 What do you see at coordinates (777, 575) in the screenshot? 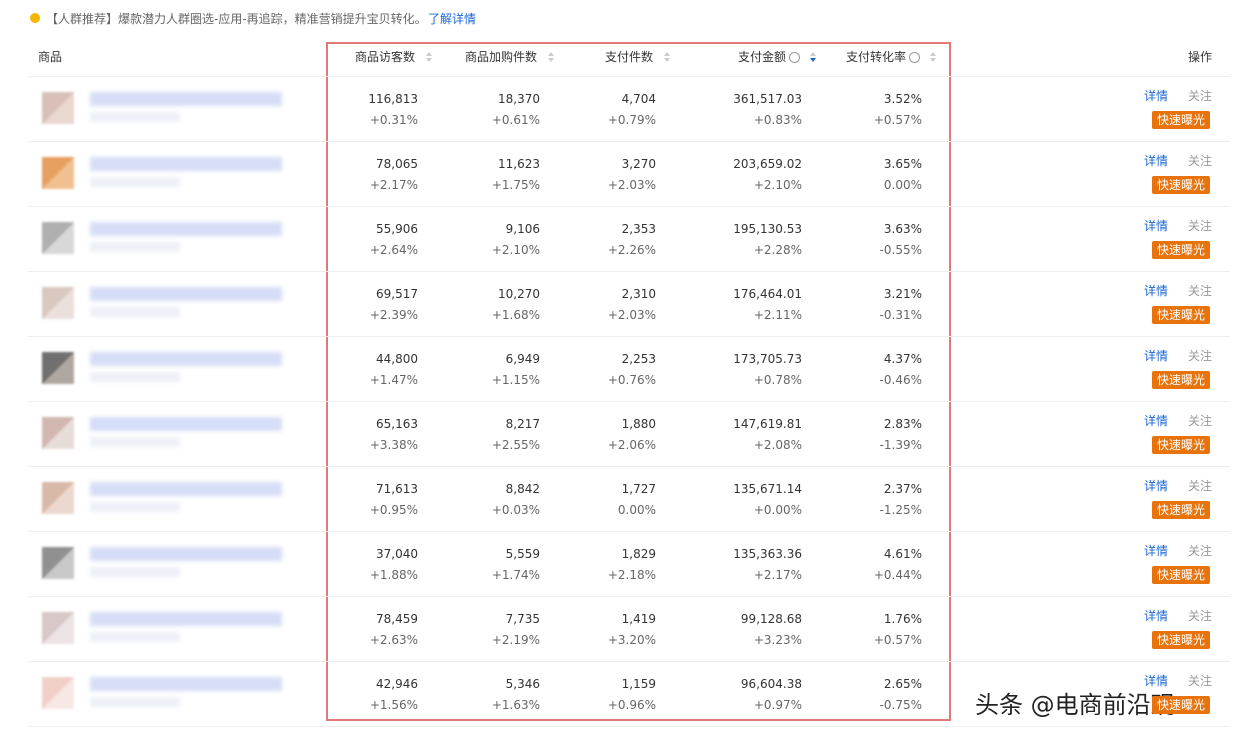
I see `metric-change: +2.17%` at bounding box center [777, 575].